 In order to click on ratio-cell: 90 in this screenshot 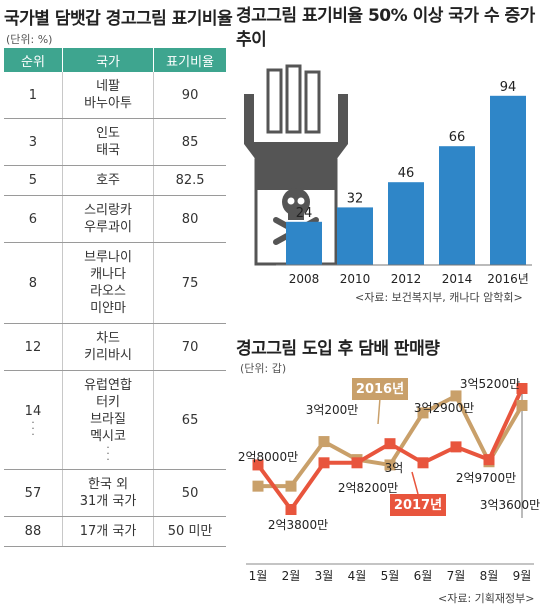, I will do `click(189, 95)`.